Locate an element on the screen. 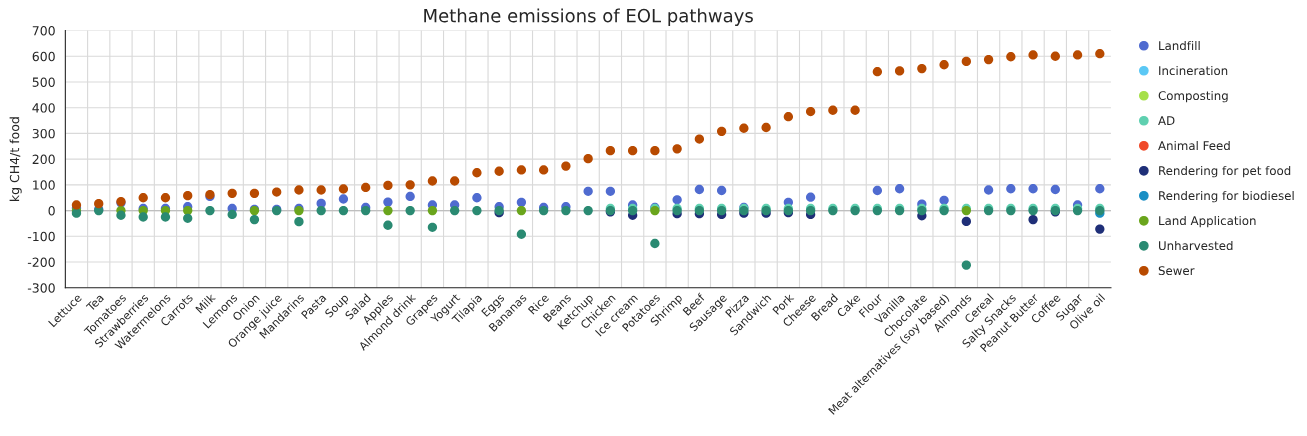  legend-label: Rendering for pet food is located at coordinates (1225, 171).